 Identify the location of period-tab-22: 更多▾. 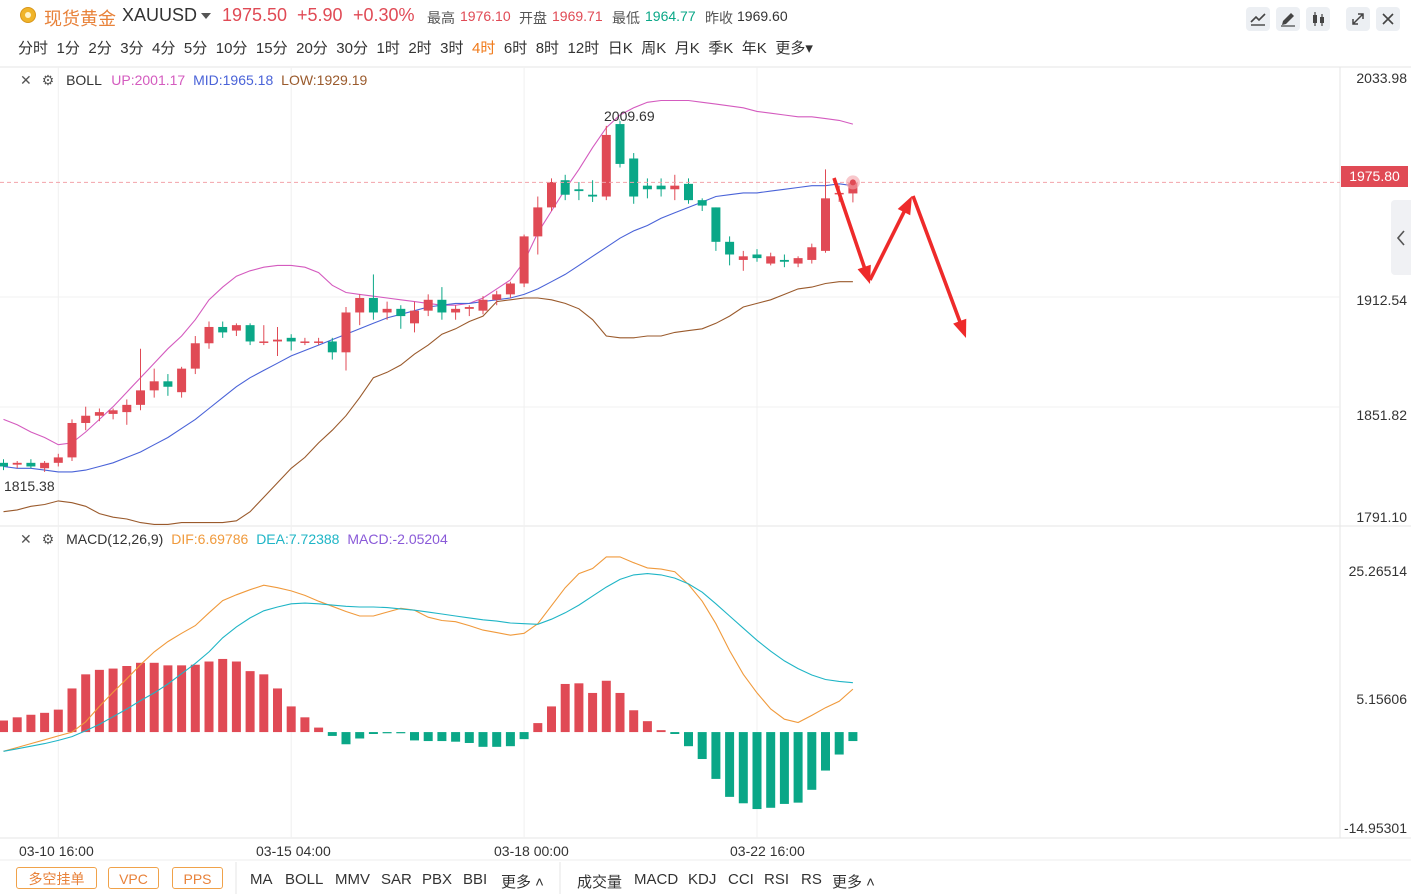
(794, 48).